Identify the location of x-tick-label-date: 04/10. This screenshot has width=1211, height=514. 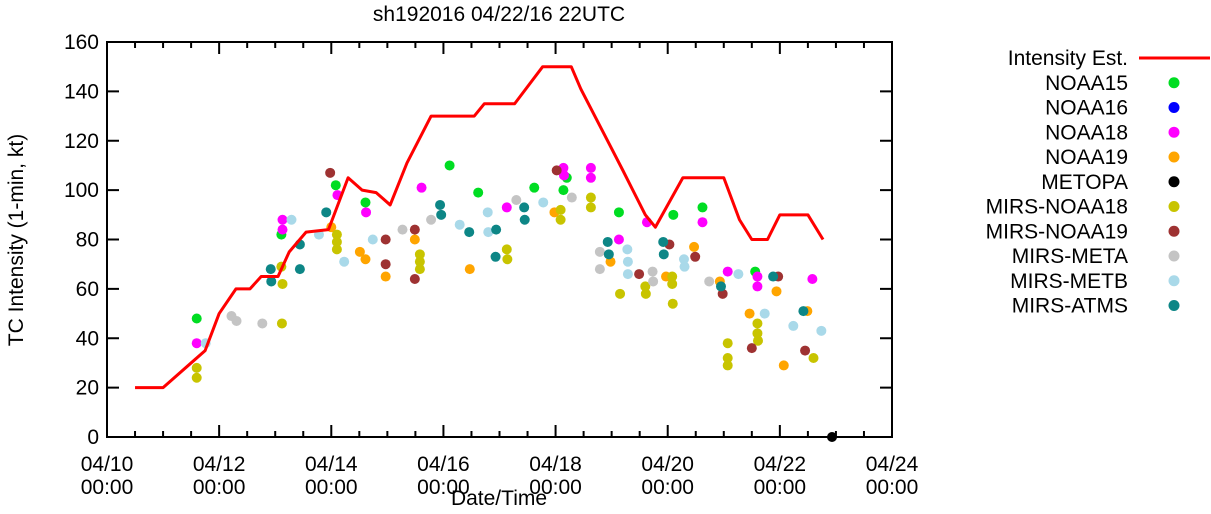
(107, 464).